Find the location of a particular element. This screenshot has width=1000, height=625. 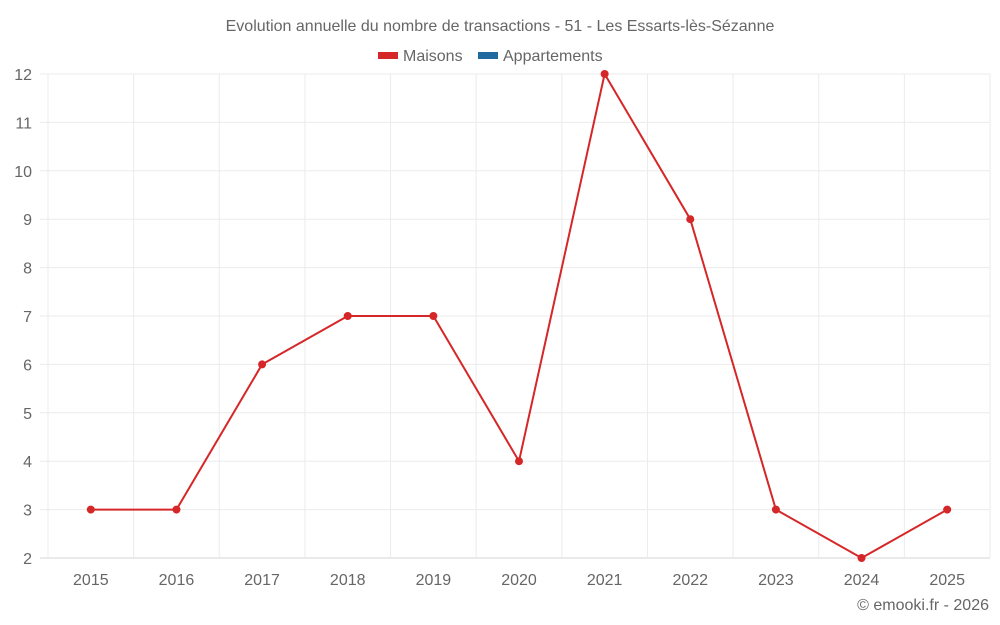

x-tick-label: 2015 is located at coordinates (91, 580).